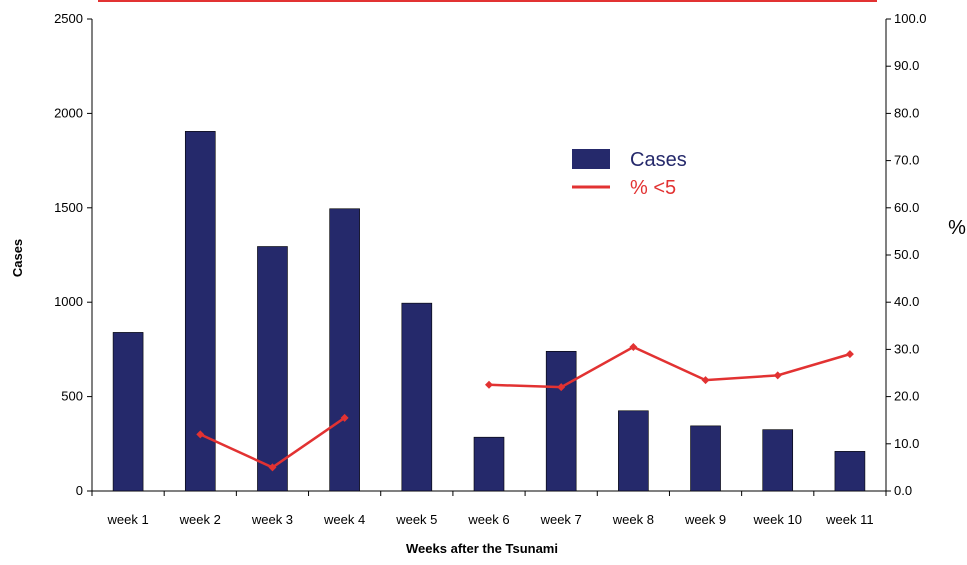  I want to click on x-tick-label: week 4, so click(344, 519).